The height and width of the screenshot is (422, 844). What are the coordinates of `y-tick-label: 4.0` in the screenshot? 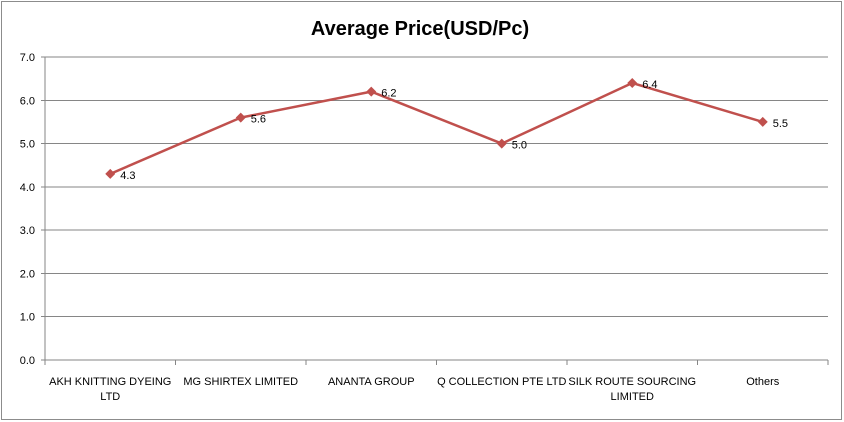 It's located at (27, 188).